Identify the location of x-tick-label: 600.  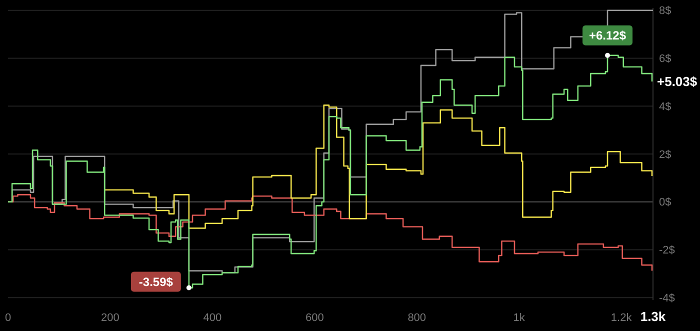
(314, 318).